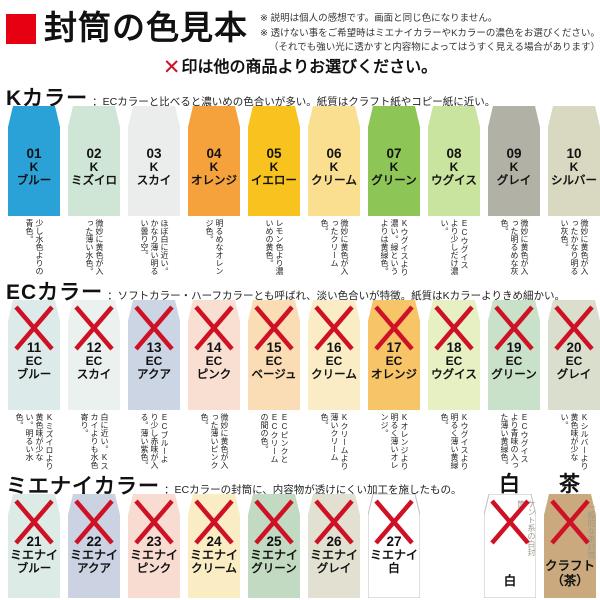  Describe the element at coordinates (274, 554) in the screenshot. I see `swatch-label: 25 ミエナイ グリーン` at that location.